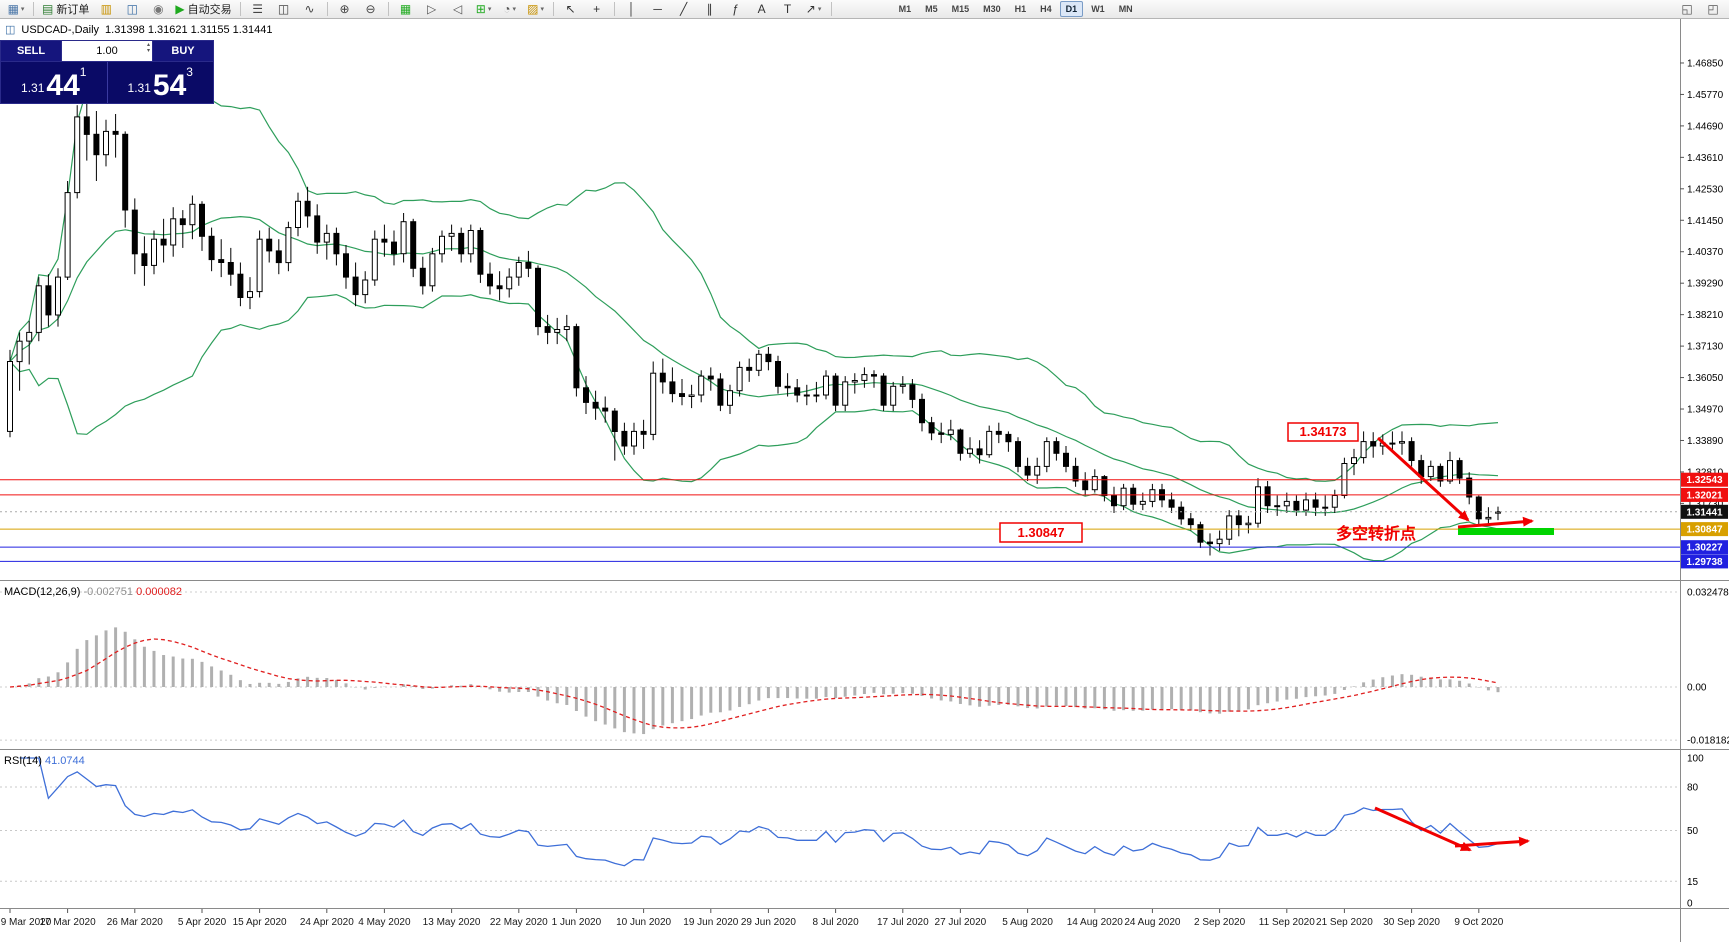  Describe the element at coordinates (533, 9) in the screenshot. I see `templates-icon: ▨` at that location.